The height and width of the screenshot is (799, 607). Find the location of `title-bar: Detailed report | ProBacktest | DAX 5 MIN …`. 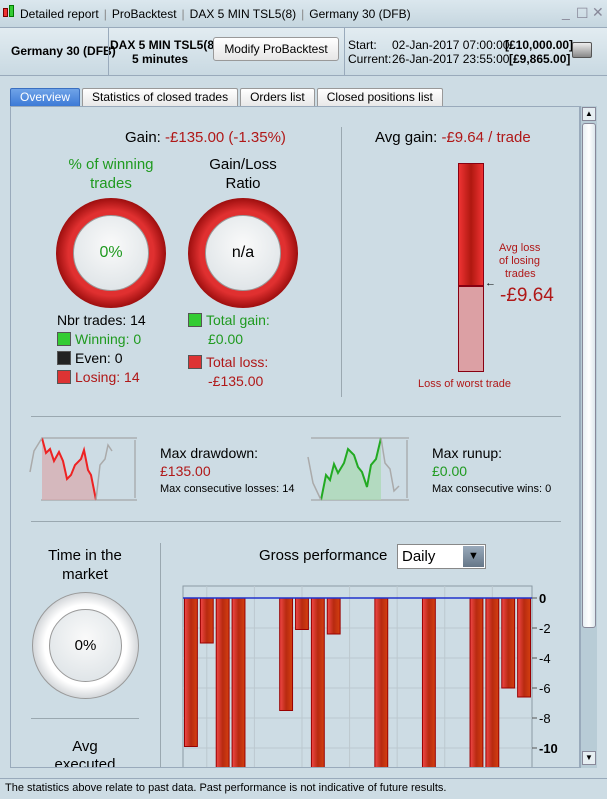

title-bar: Detailed report | ProBacktest | DAX 5 MIN … is located at coordinates (303, 14).